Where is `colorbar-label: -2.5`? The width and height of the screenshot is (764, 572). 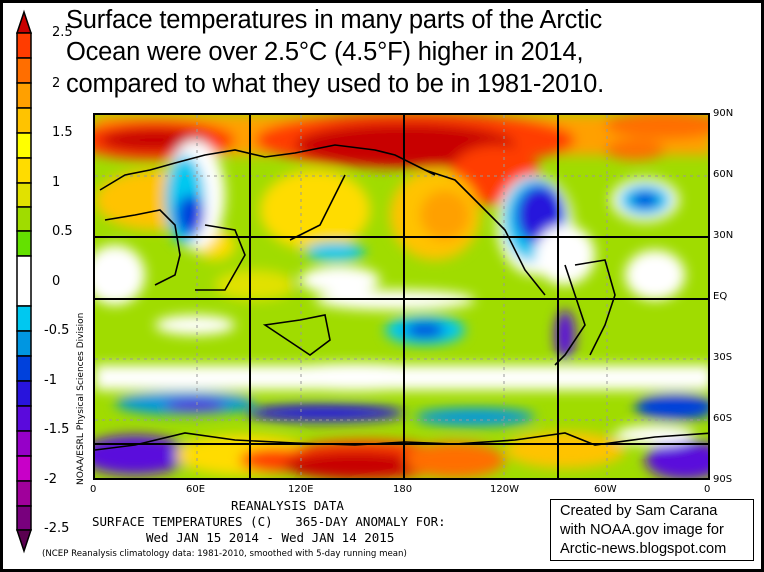
colorbar-label: -2.5 is located at coordinates (57, 528).